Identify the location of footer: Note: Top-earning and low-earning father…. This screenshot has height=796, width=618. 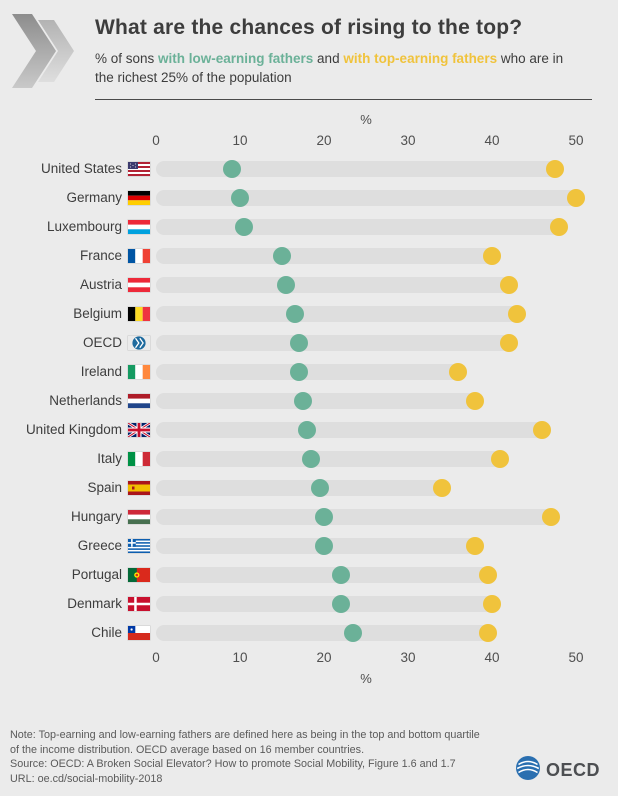
(309, 758).